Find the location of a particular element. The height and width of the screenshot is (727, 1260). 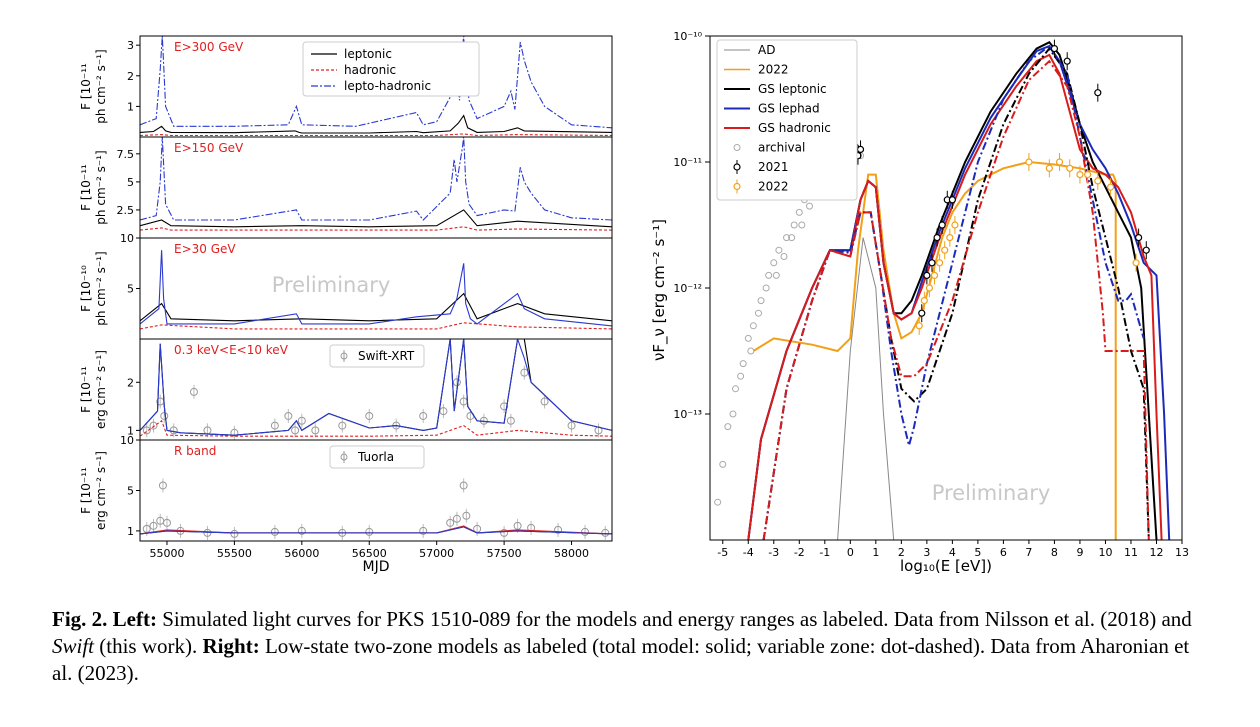

sed-xtick-label: -5 is located at coordinates (722, 552).